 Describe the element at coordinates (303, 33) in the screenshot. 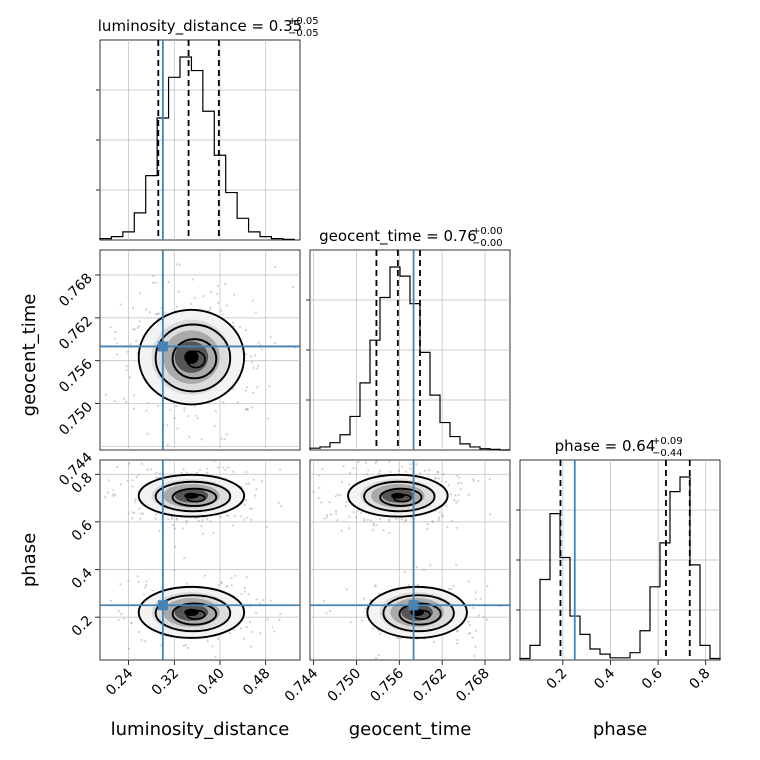

I see `title-luminosity-distance-minus: −0.05` at that location.